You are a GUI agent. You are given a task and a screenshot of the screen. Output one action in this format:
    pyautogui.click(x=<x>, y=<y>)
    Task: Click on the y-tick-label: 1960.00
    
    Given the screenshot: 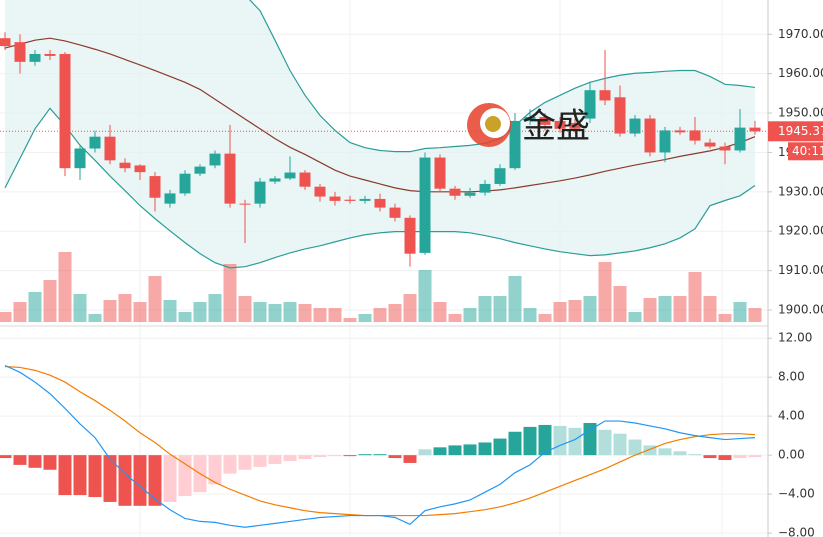 What is the action you would take?
    pyautogui.click(x=800, y=73)
    